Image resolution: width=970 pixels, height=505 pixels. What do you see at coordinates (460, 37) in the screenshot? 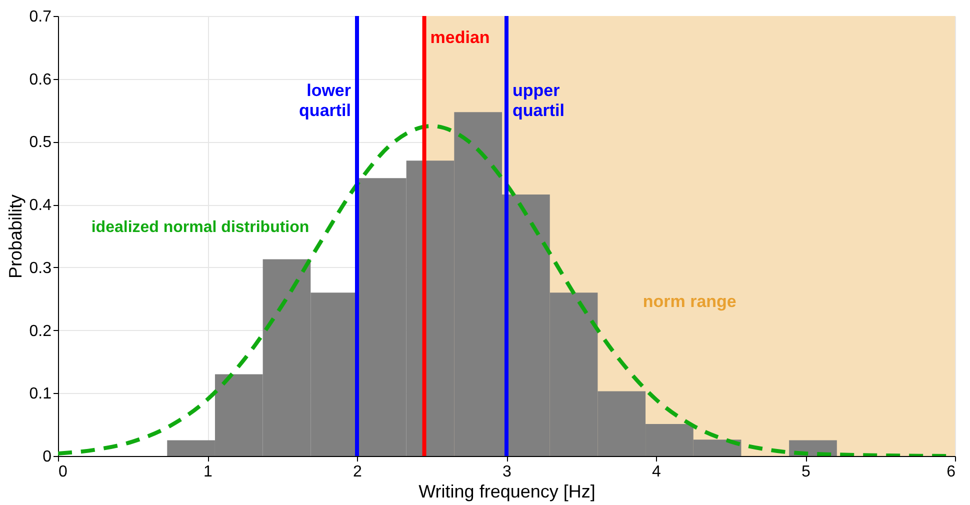
I see `ref-line-label: median` at bounding box center [460, 37].